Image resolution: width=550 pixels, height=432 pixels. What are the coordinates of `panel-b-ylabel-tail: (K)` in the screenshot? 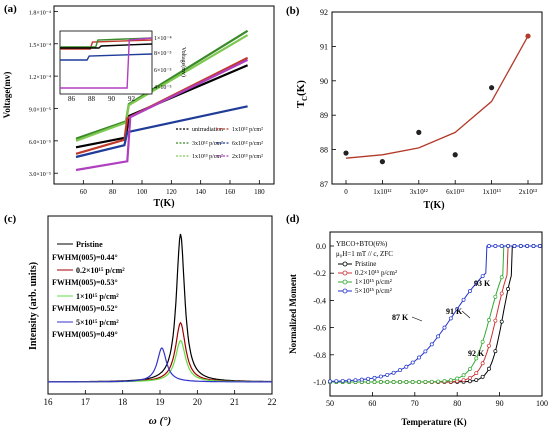 It's located at (301, 88).